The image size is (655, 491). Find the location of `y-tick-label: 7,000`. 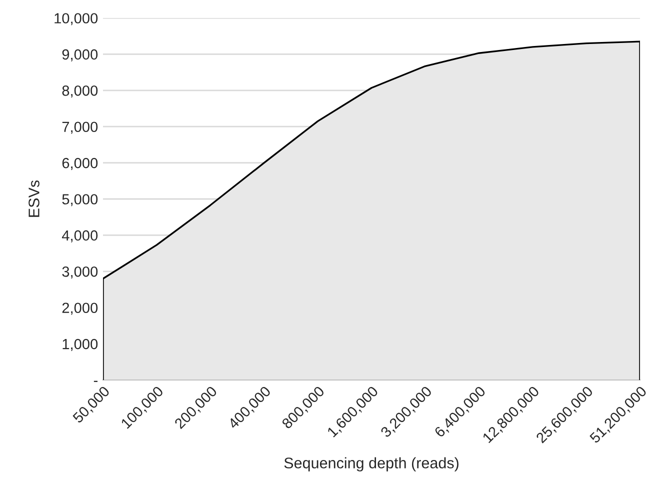

y-tick-label: 7,000 is located at coordinates (80, 128).